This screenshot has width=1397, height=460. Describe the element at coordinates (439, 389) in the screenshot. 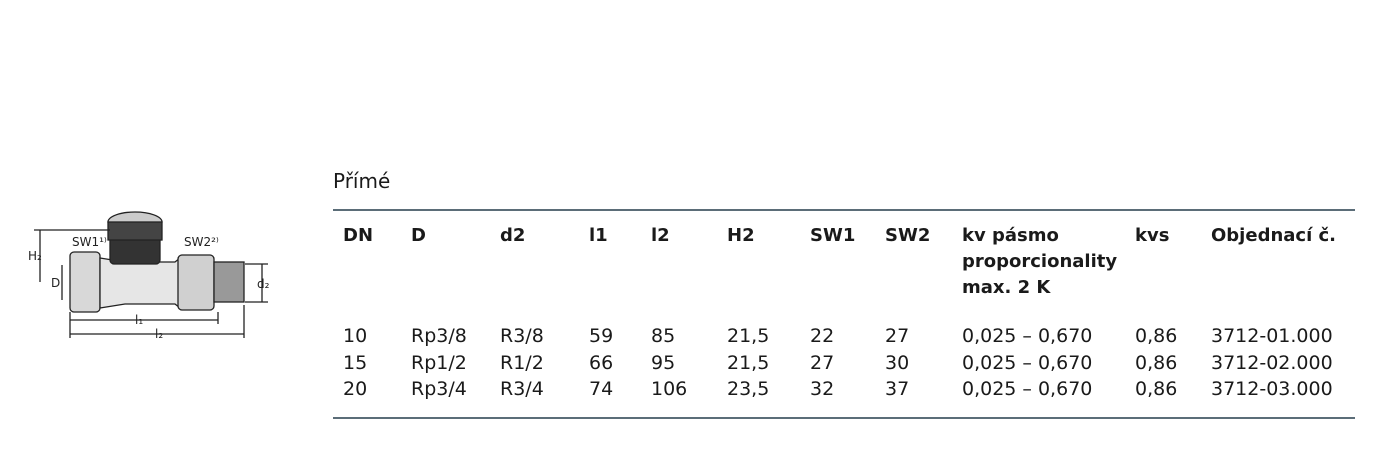

I see `table-cell: Rp3/4` at that location.